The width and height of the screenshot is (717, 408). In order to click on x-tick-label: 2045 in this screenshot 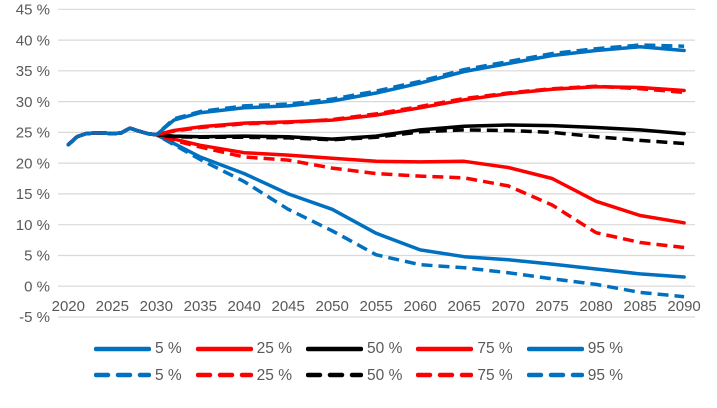, I will do `click(288, 306)`.